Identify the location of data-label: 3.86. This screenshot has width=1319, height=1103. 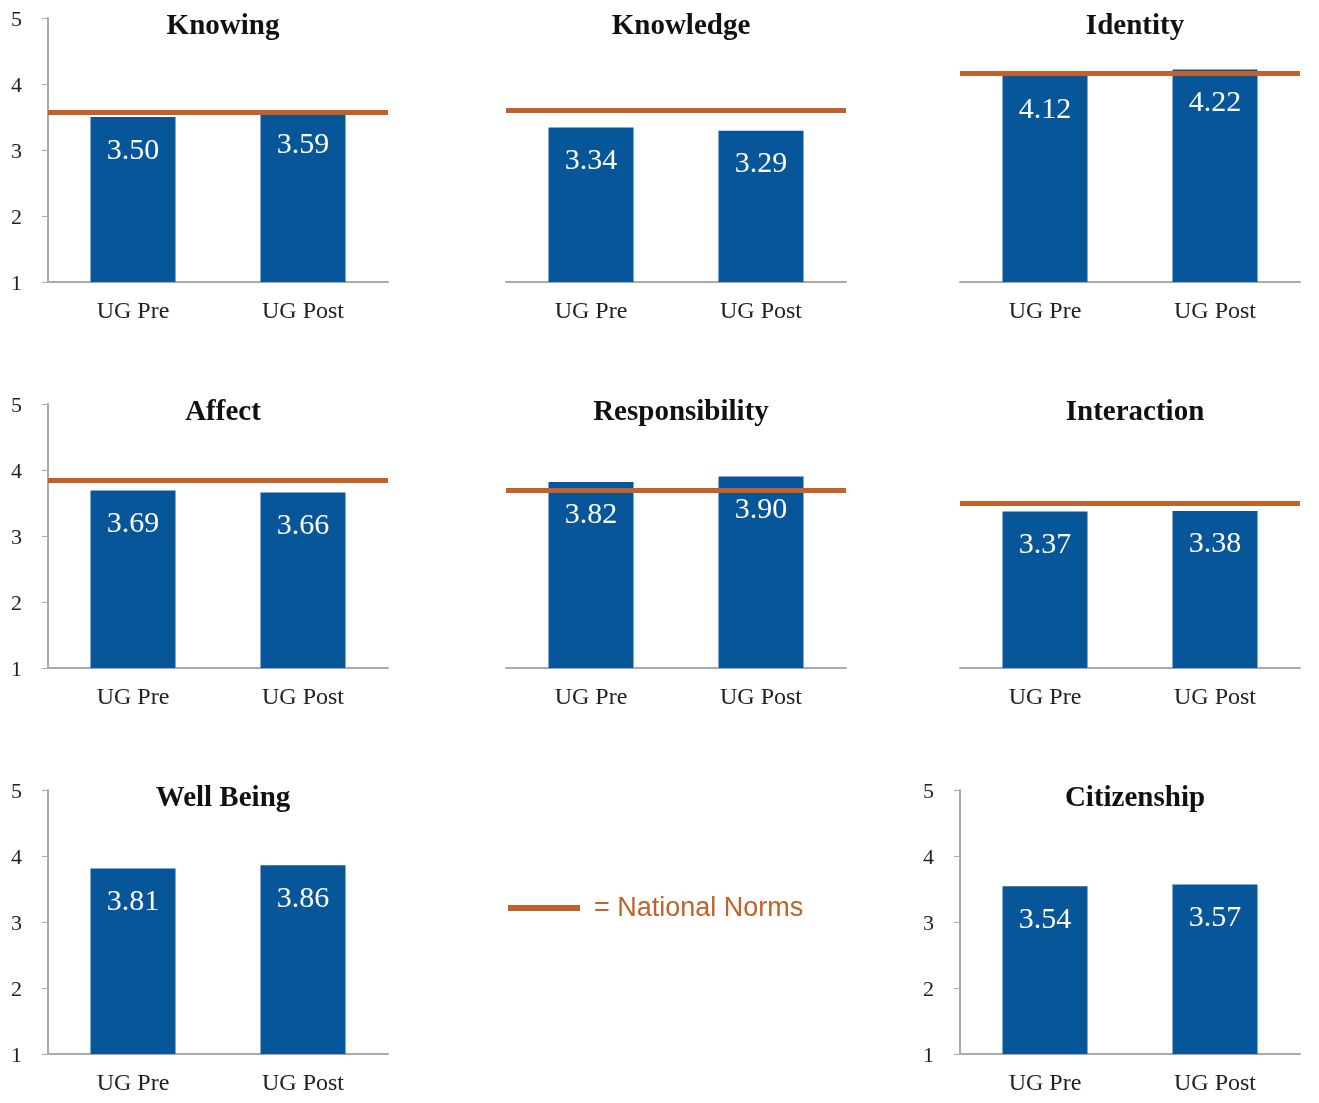
(303, 896).